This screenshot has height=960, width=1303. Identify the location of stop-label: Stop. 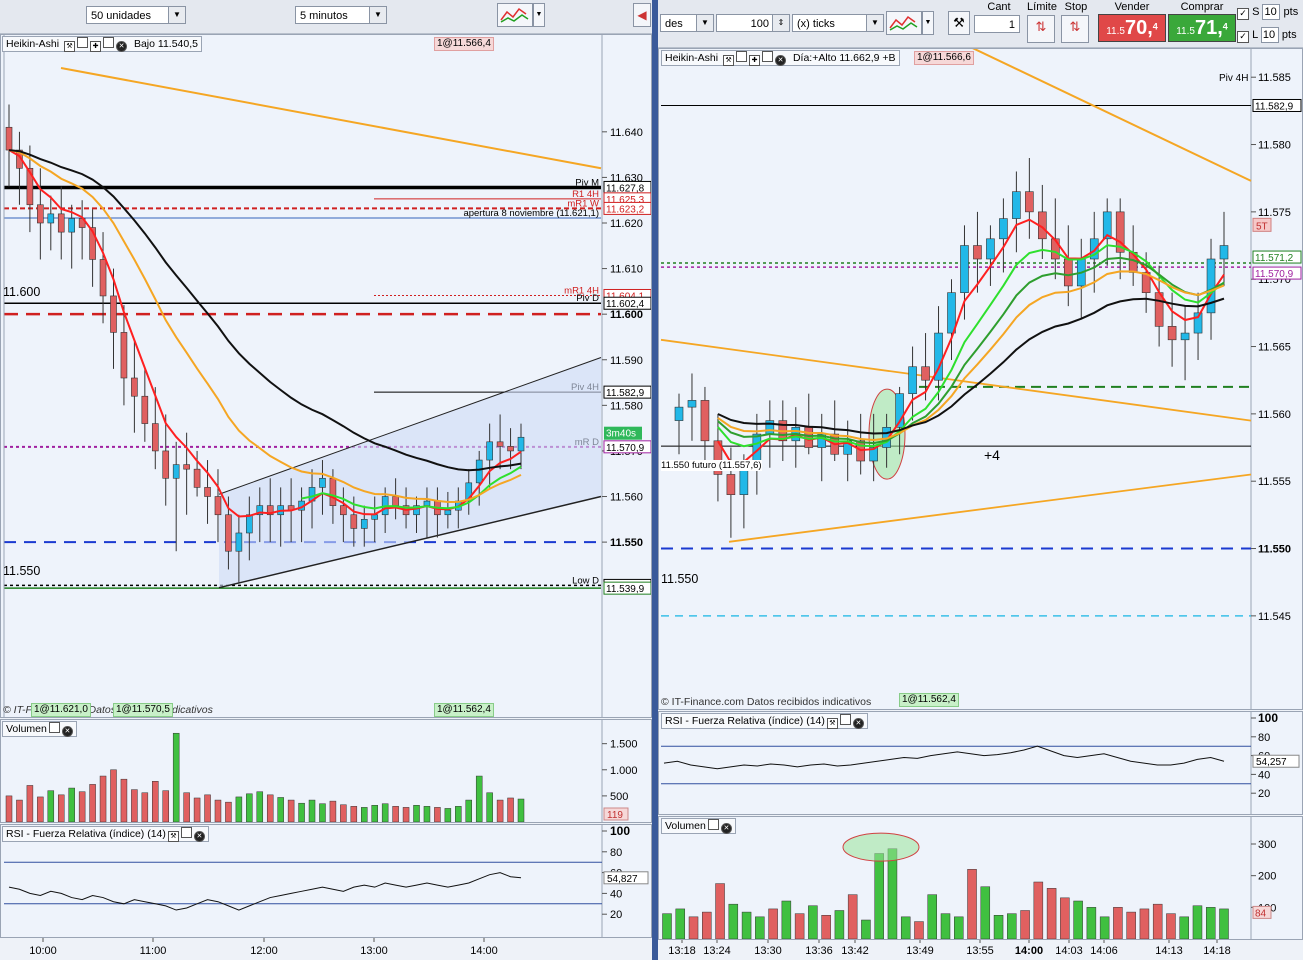
(1076, 7).